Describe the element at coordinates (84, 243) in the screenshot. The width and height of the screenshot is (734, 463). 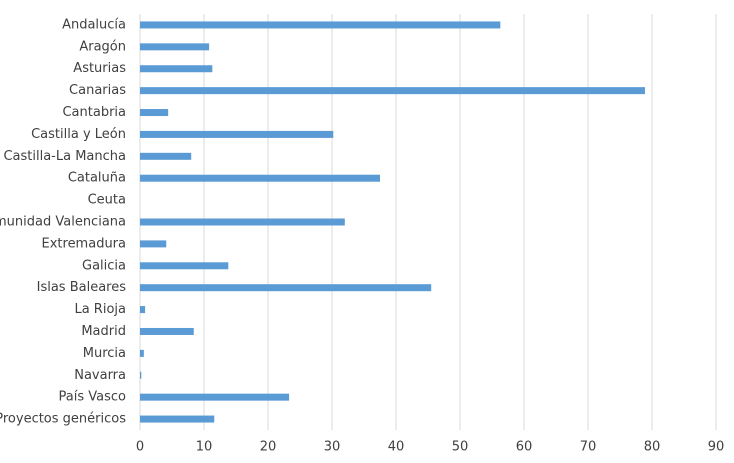
I see `y-tick-label: Extremadura` at that location.